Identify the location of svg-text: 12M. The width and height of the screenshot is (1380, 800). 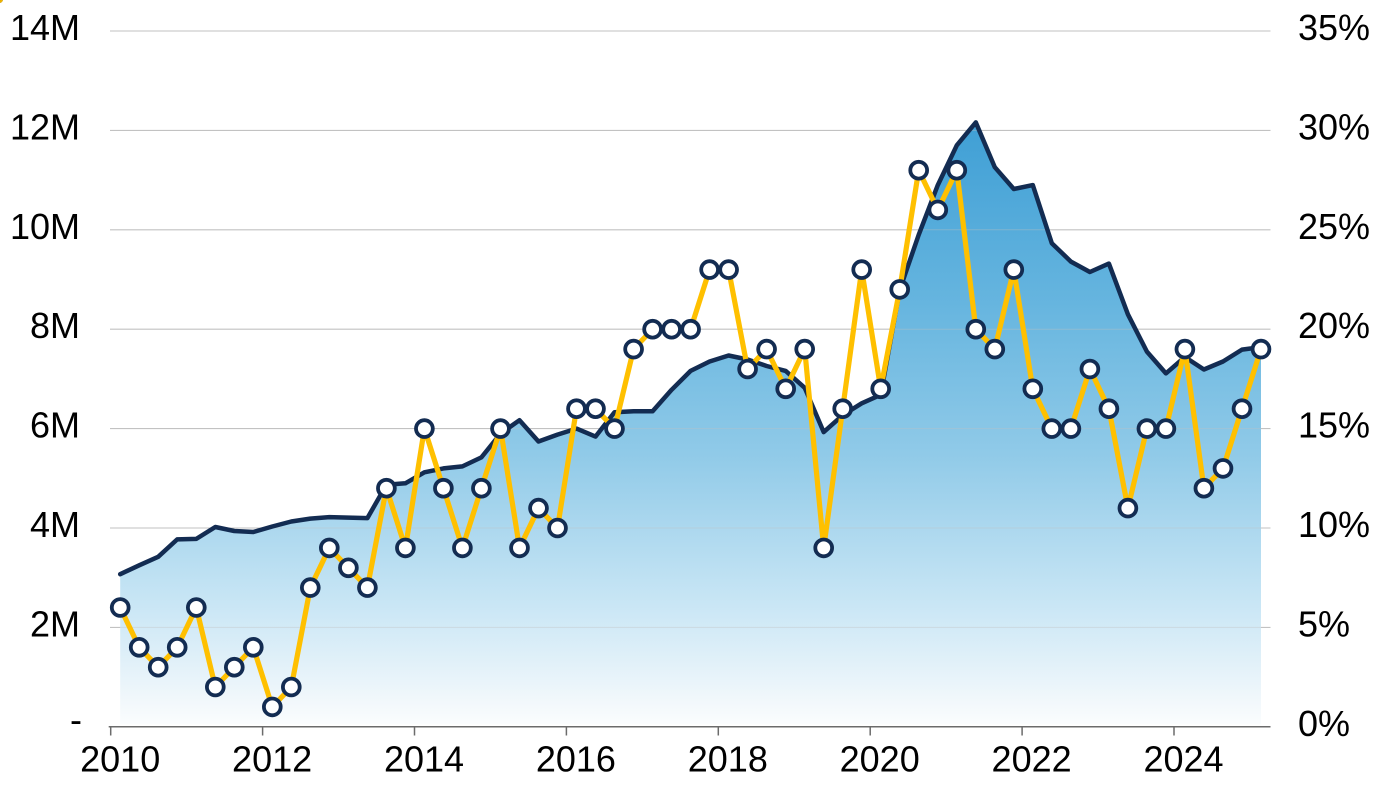
(45, 126).